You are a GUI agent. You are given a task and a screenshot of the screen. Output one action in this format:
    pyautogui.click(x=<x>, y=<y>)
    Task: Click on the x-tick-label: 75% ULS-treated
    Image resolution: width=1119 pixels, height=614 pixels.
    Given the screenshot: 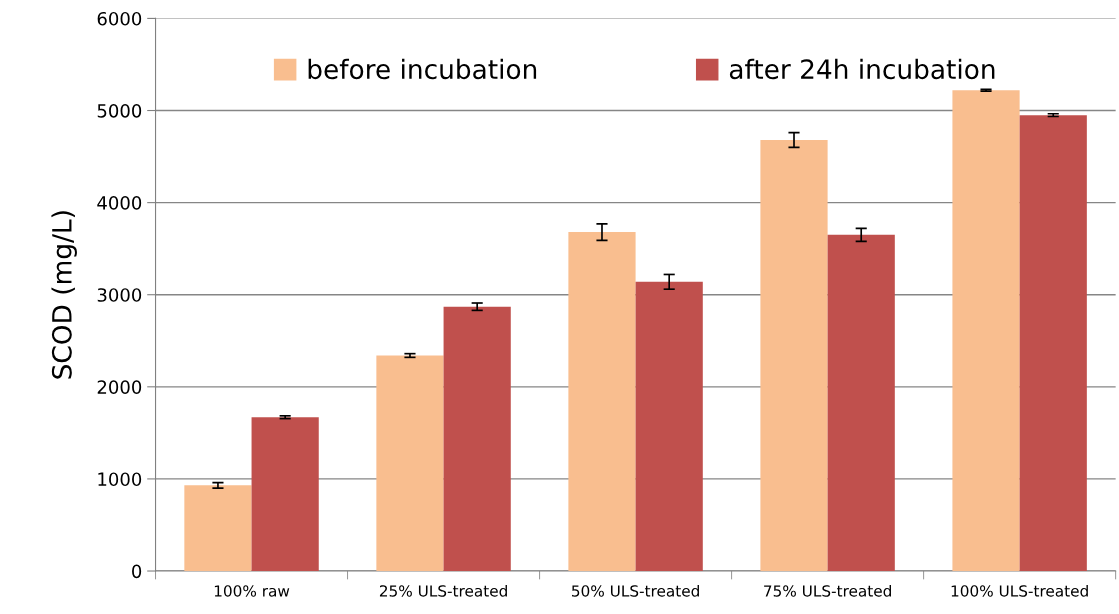 What is the action you would take?
    pyautogui.click(x=827, y=590)
    